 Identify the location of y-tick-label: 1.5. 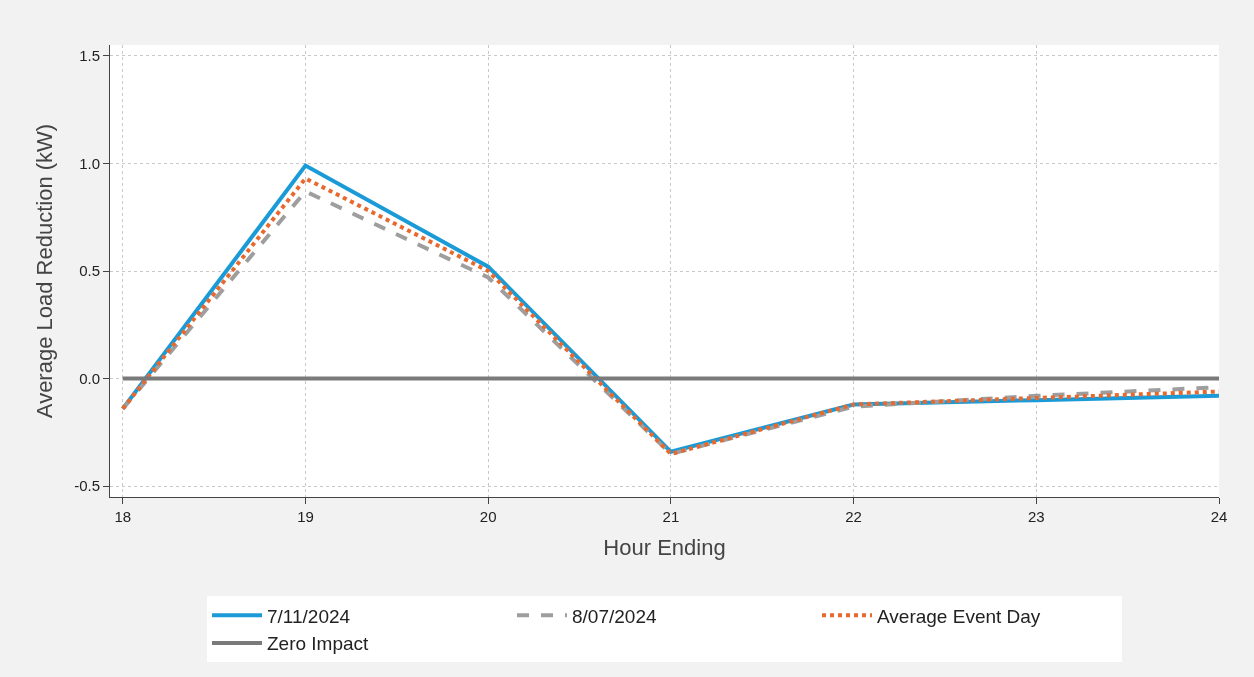
(89, 56).